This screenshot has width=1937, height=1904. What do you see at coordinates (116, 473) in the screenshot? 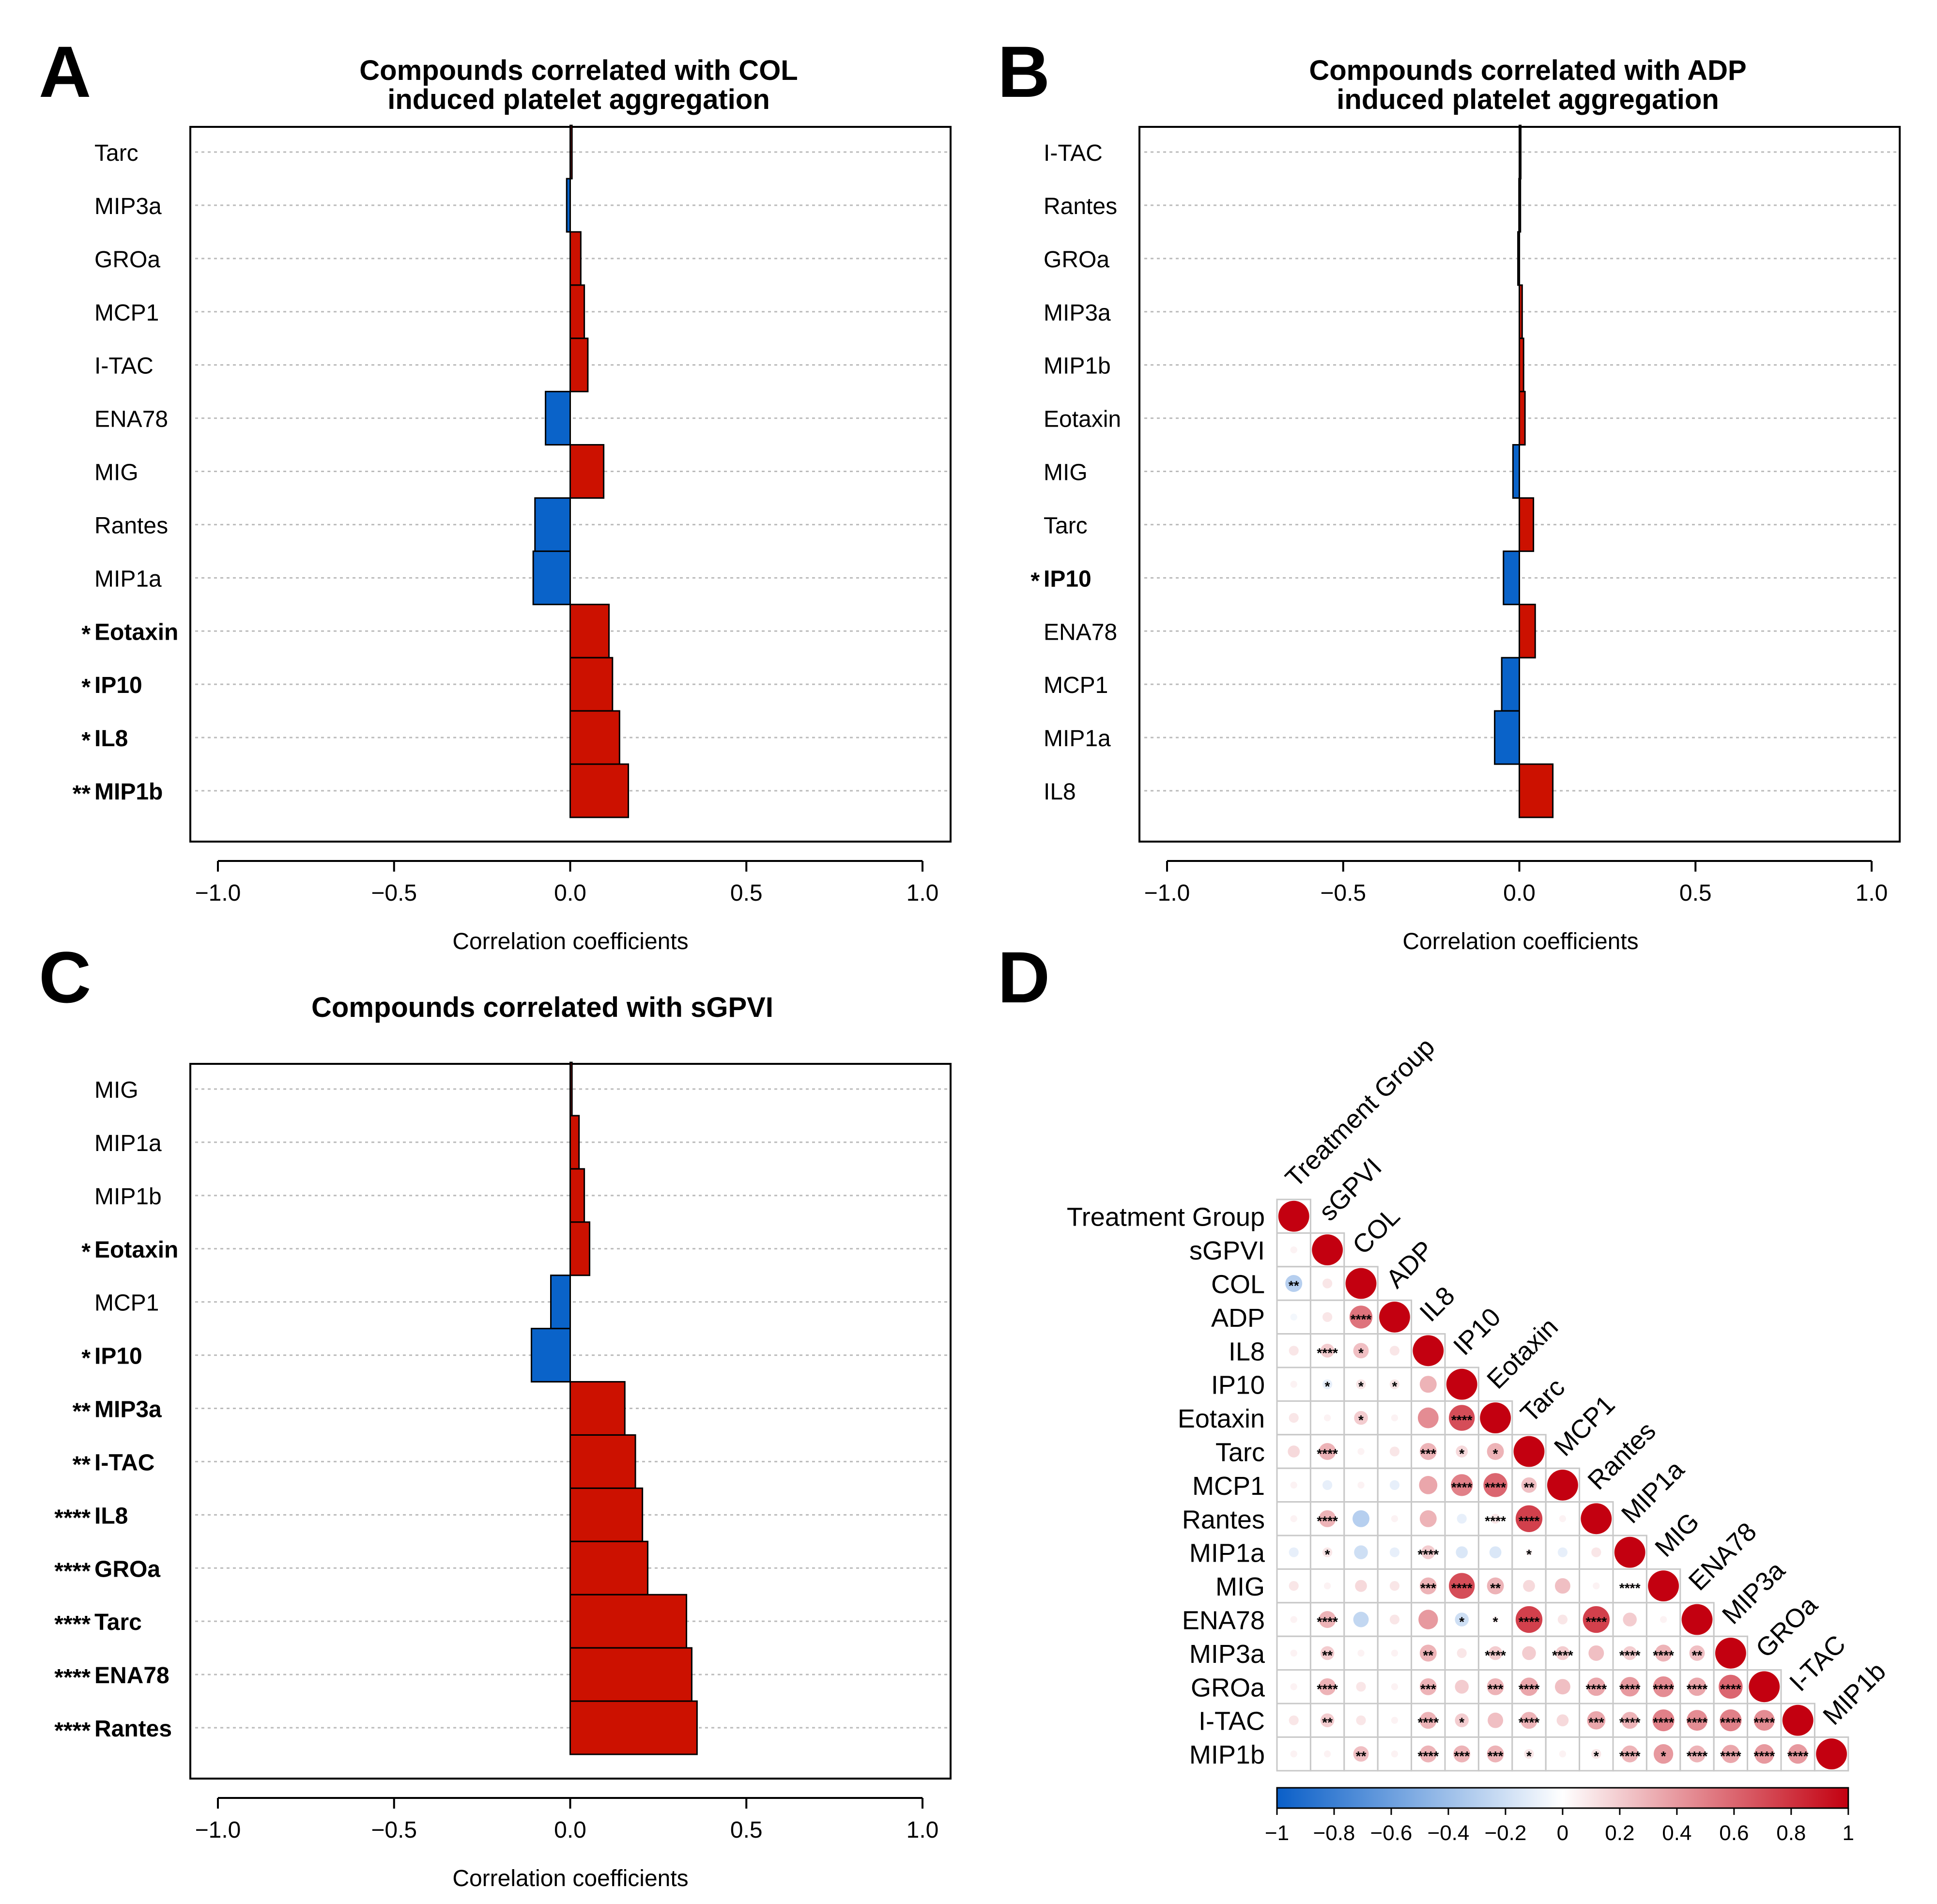
I see `panel-a-category-label: MIG` at bounding box center [116, 473].